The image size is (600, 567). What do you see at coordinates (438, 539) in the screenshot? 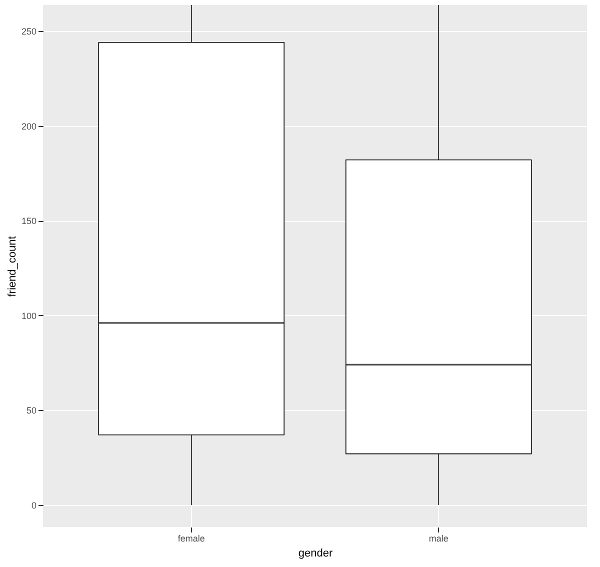
I see `x-tick-label: male` at bounding box center [438, 539].